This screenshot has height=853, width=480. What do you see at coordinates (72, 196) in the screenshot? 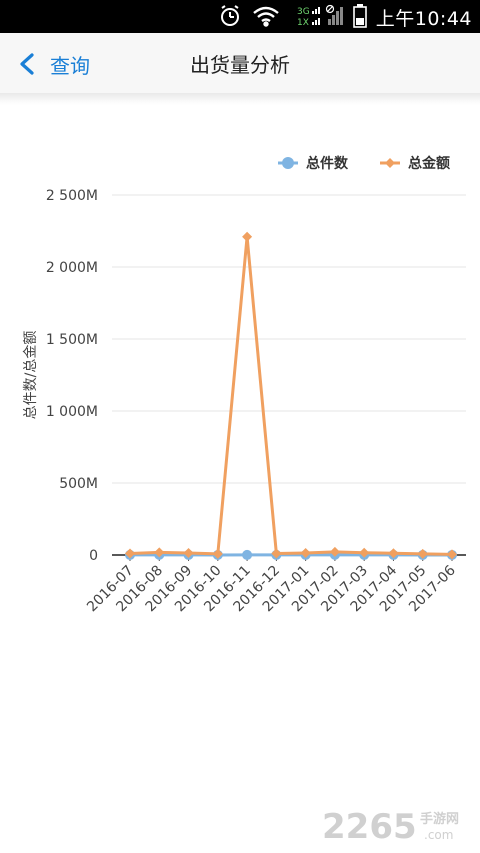
I see `y-tick-label: 2 500M` at bounding box center [72, 196].